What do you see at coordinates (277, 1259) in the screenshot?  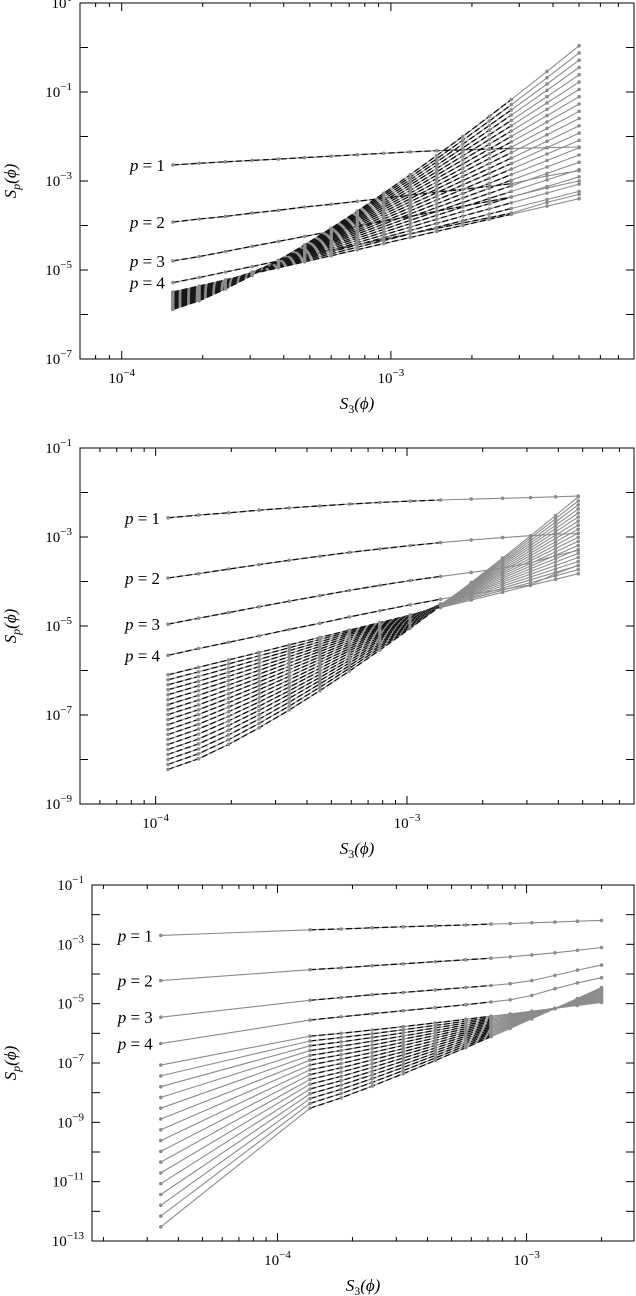 I see `x-tick-label: 10−4` at bounding box center [277, 1259].